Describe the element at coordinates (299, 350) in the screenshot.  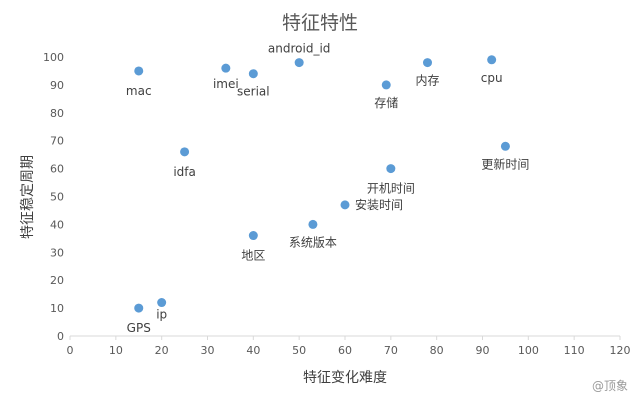
I see `x-tick-label: 50` at that location.